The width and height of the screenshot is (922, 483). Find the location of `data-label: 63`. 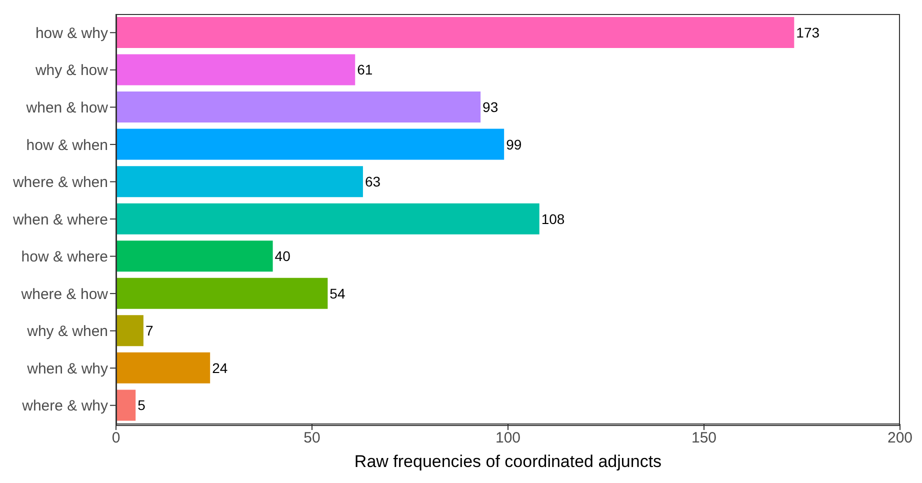

data-label: 63 is located at coordinates (372, 182).